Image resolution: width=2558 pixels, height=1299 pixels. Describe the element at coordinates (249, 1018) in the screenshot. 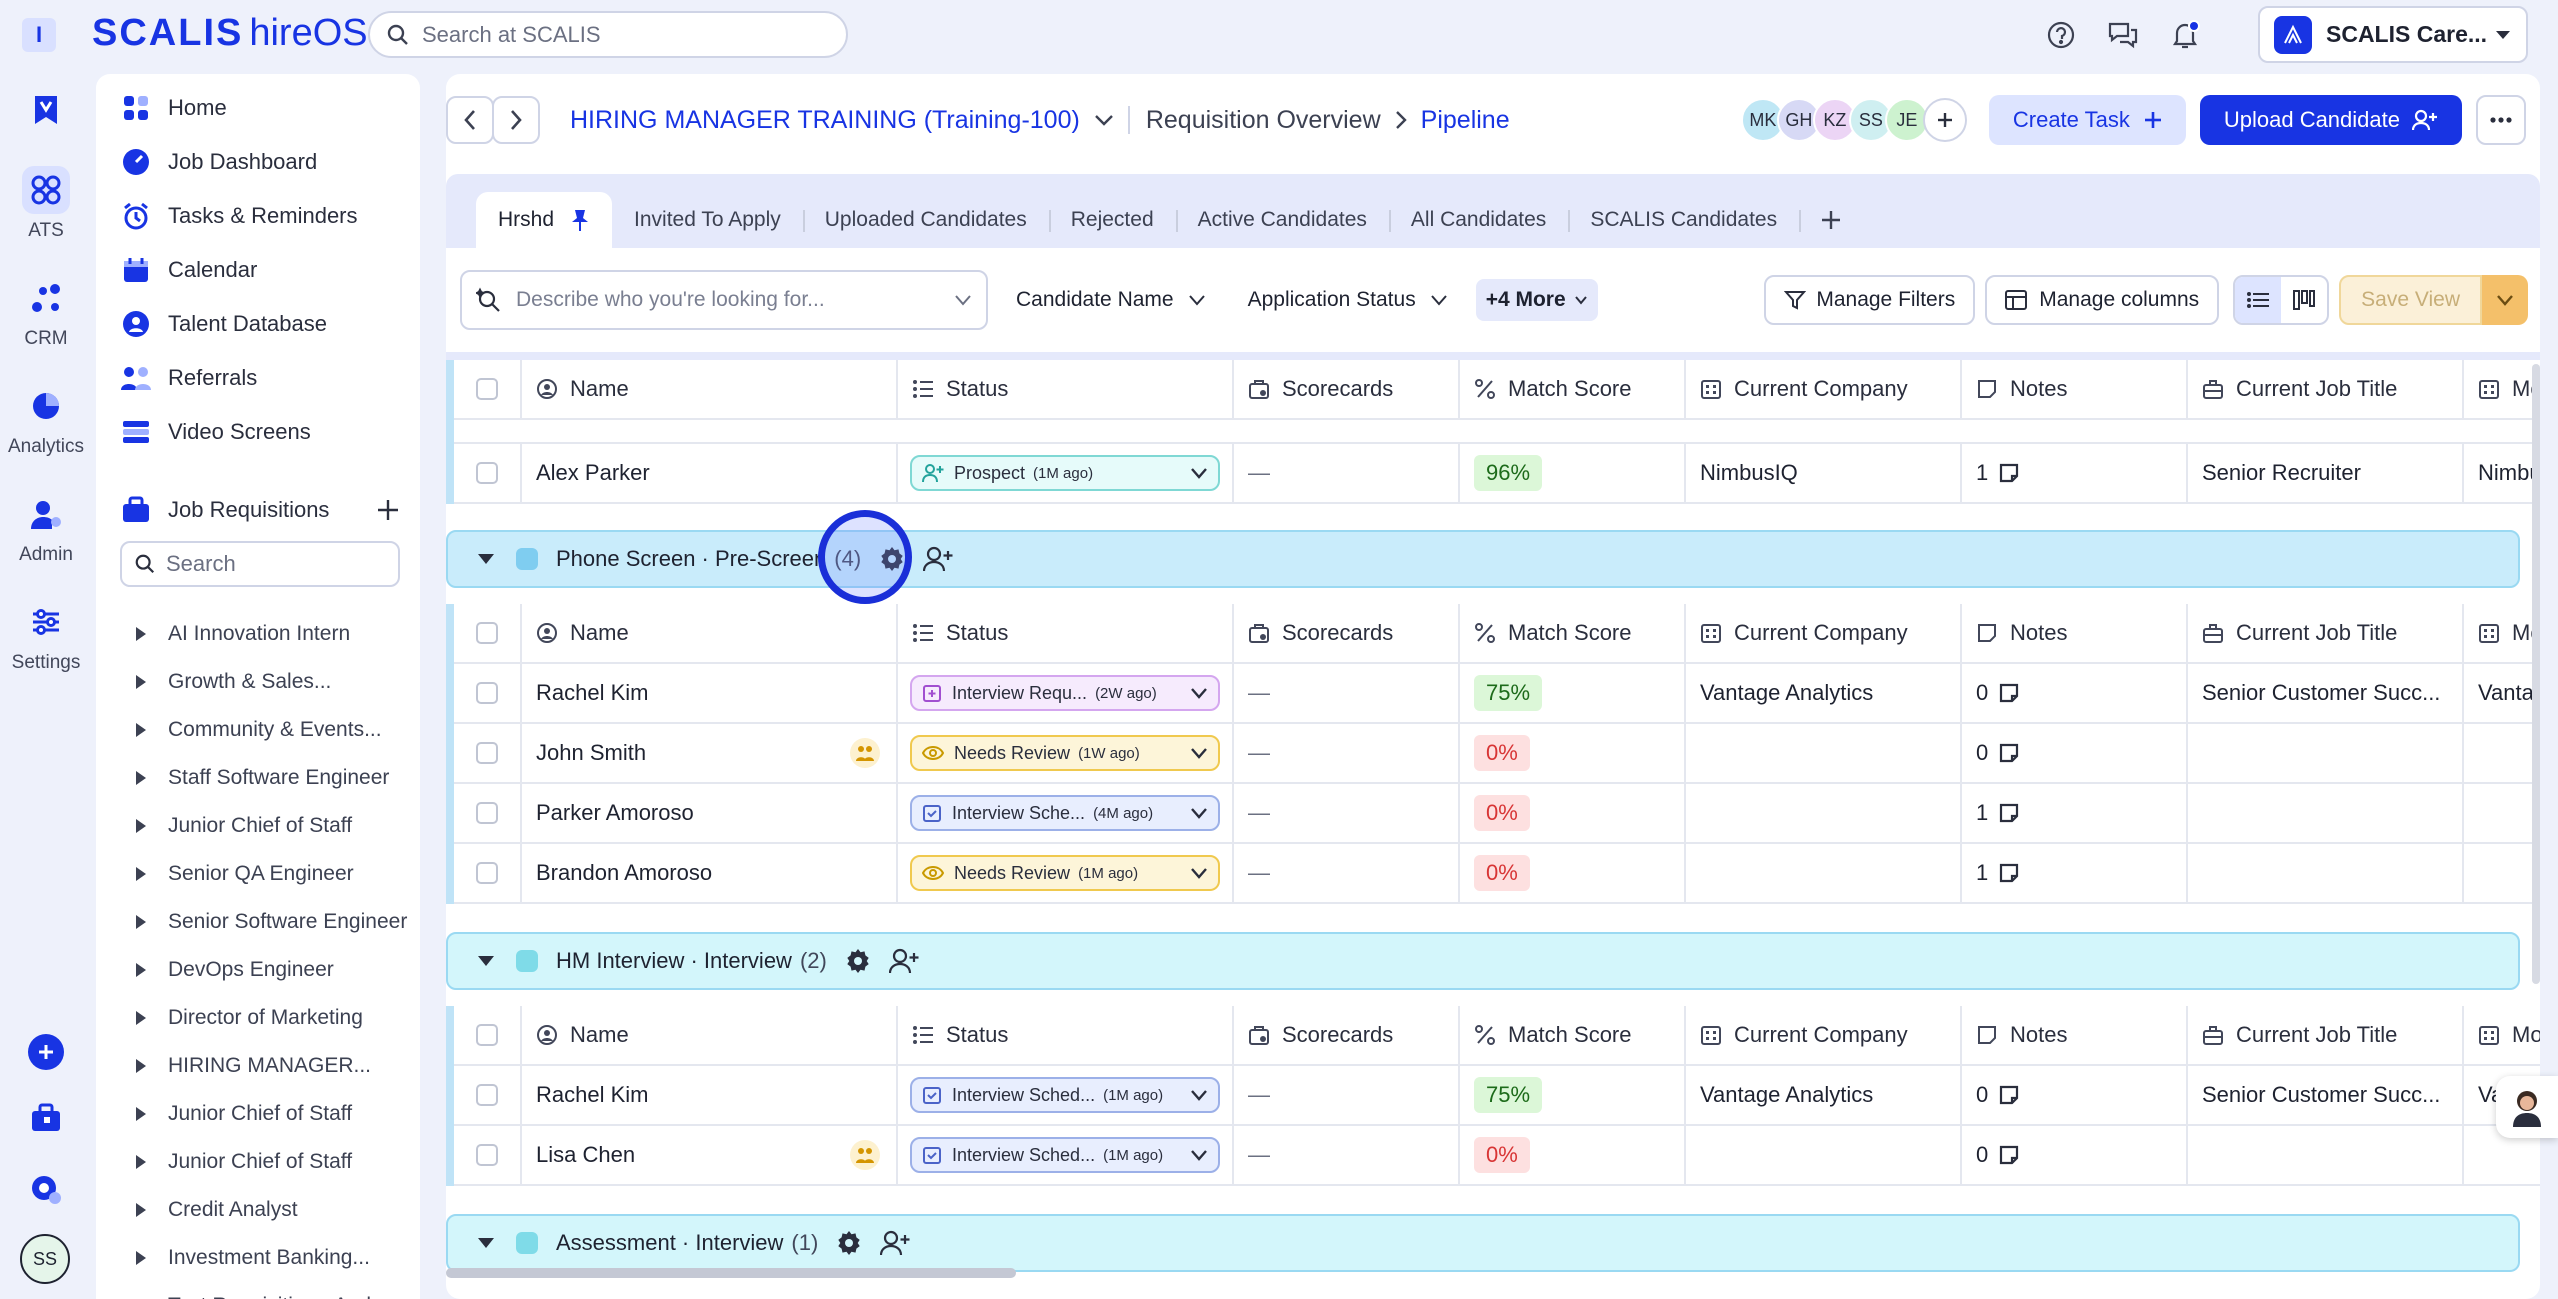

I see `requisition-item: Director of Marketing` at that location.